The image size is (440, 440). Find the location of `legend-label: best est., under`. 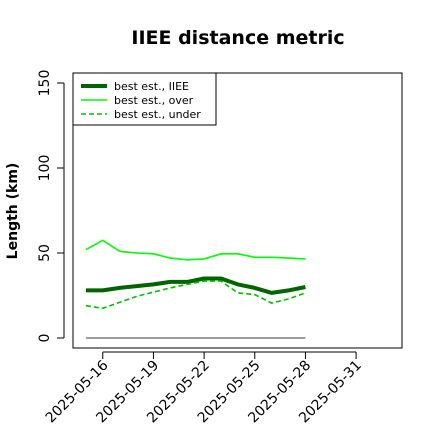

legend-label: best est., under is located at coordinates (157, 114).